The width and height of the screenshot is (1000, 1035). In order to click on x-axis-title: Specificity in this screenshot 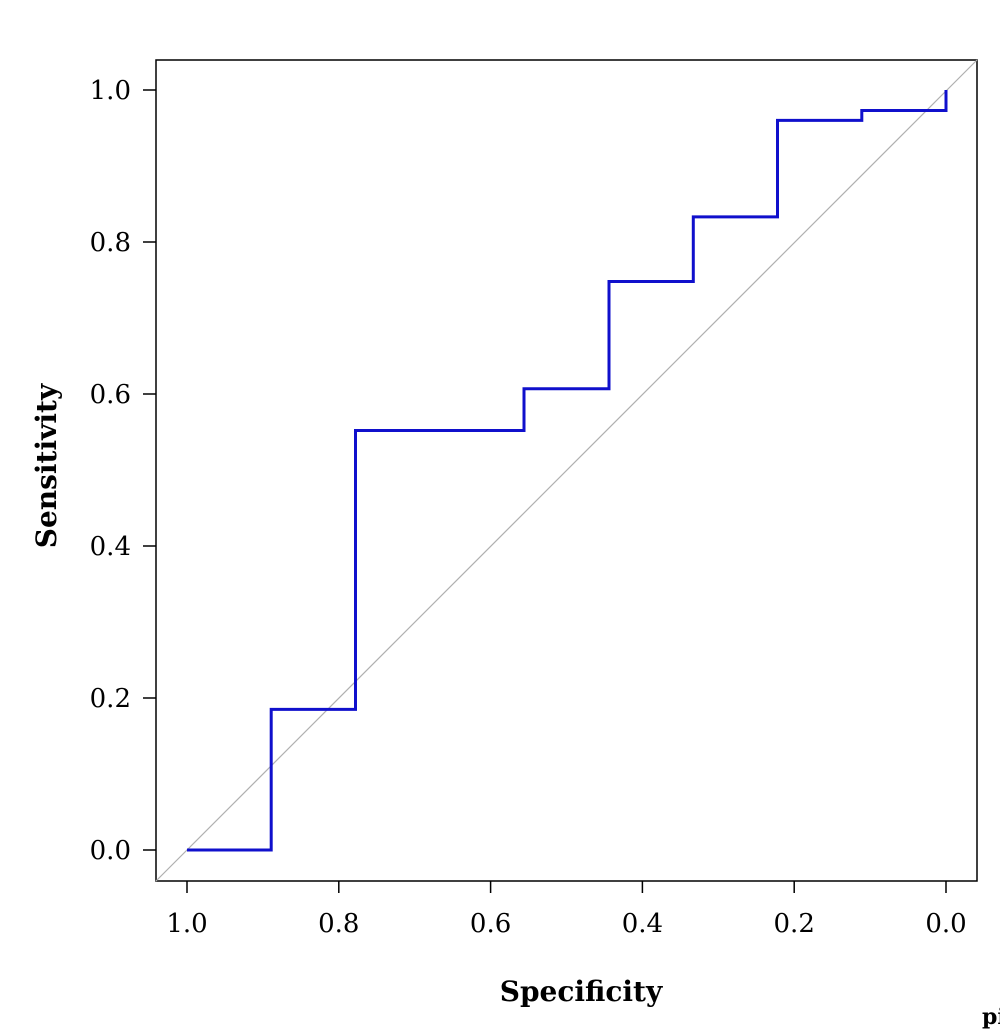, I will do `click(581, 991)`.